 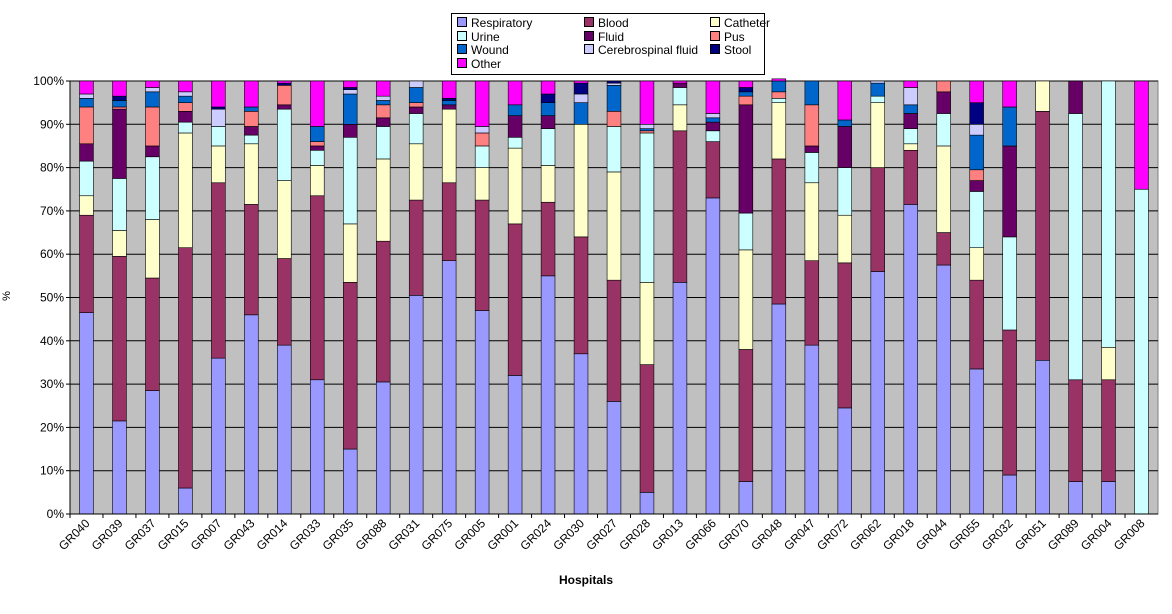 What do you see at coordinates (1030, 534) in the screenshot?
I see `x-tick-label: GR051` at bounding box center [1030, 534].